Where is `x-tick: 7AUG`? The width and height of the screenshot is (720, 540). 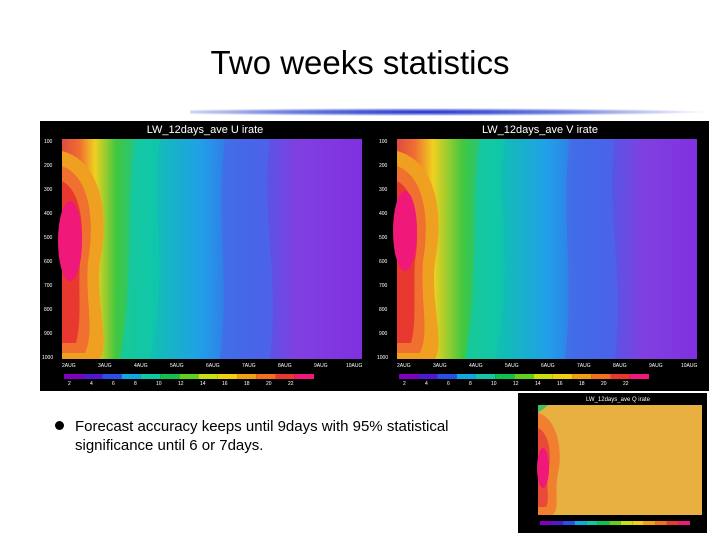 x-tick: 7AUG is located at coordinates (584, 366).